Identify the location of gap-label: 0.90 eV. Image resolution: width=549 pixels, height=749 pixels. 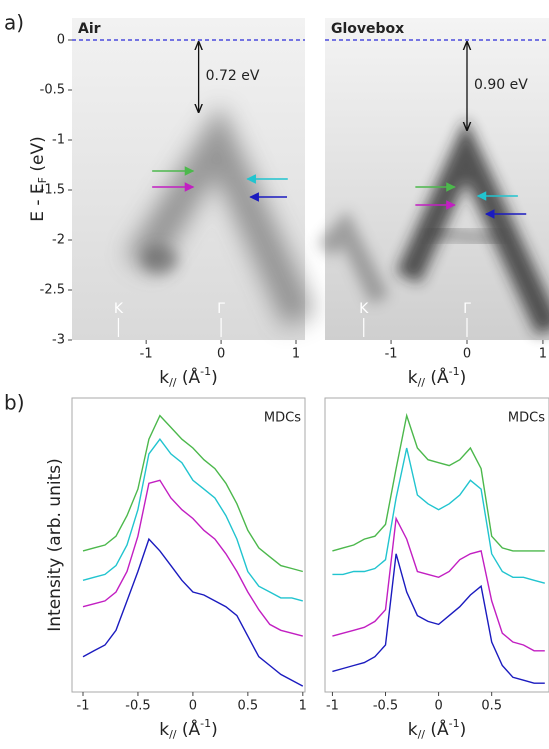
(501, 85).